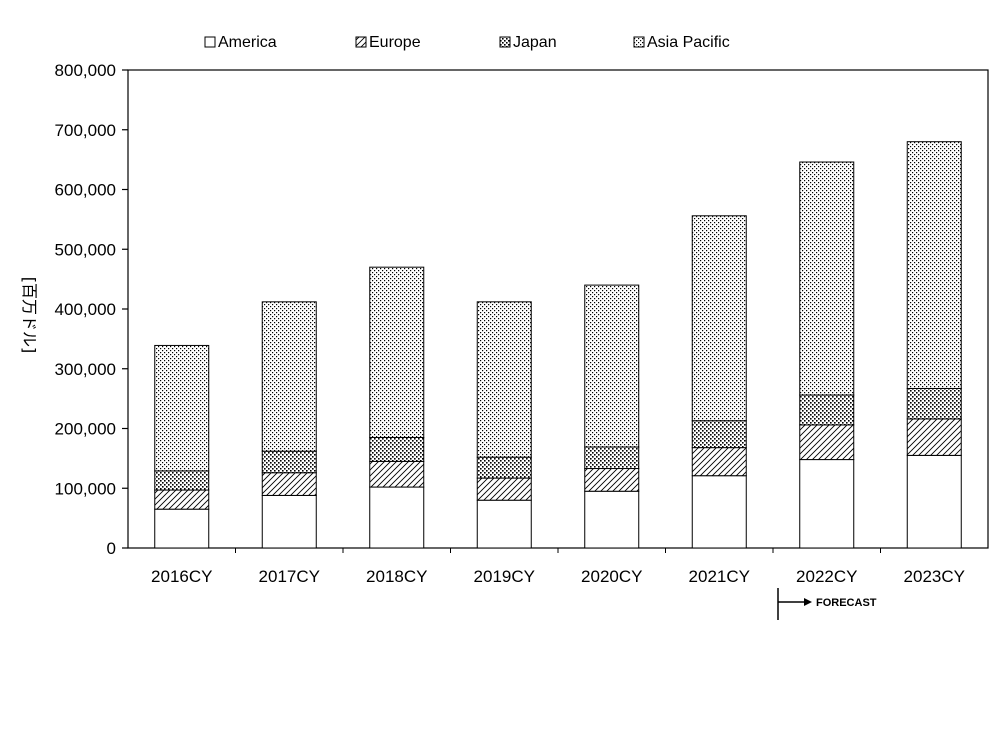  I want to click on y-tick-label: 700,000, so click(85, 130).